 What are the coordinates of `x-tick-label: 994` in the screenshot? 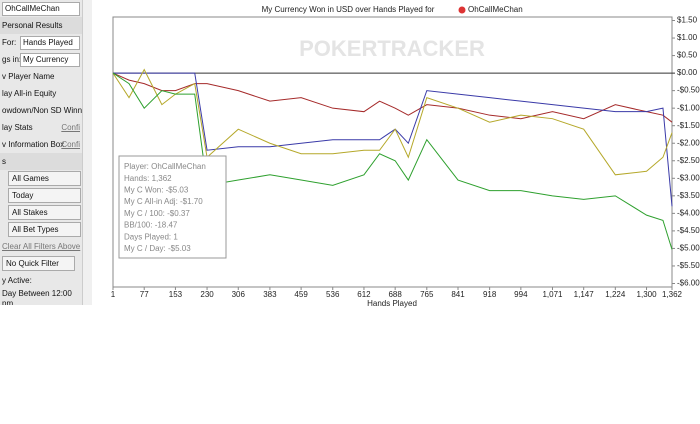 It's located at (521, 294).